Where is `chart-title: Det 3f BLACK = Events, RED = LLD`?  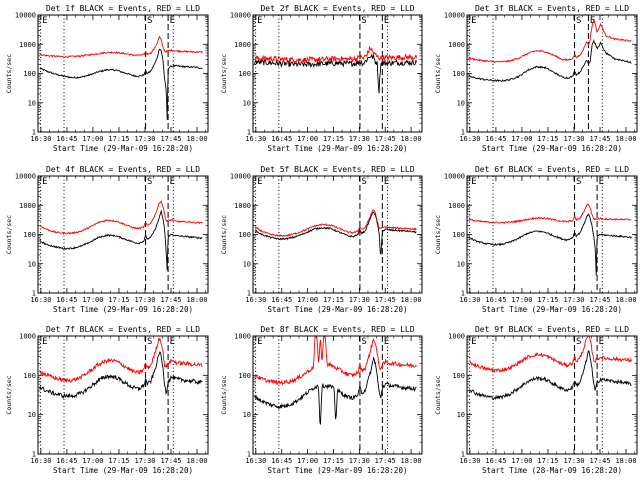
chart-title: Det 3f BLACK = Events, RED = LLD is located at coordinates (552, 8).